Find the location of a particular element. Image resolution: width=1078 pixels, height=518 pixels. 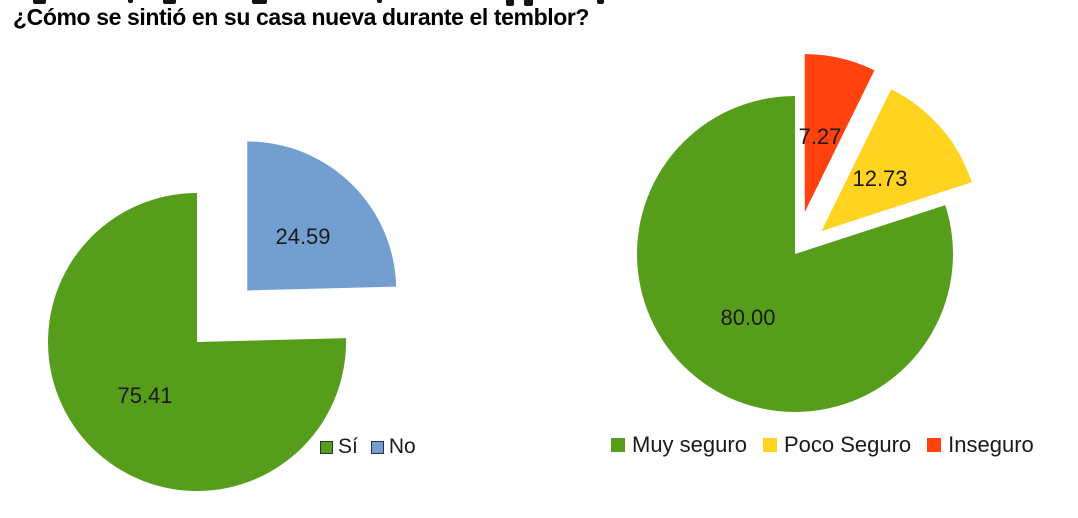

legend-item-inseguro: Inseguro is located at coordinates (980, 445).